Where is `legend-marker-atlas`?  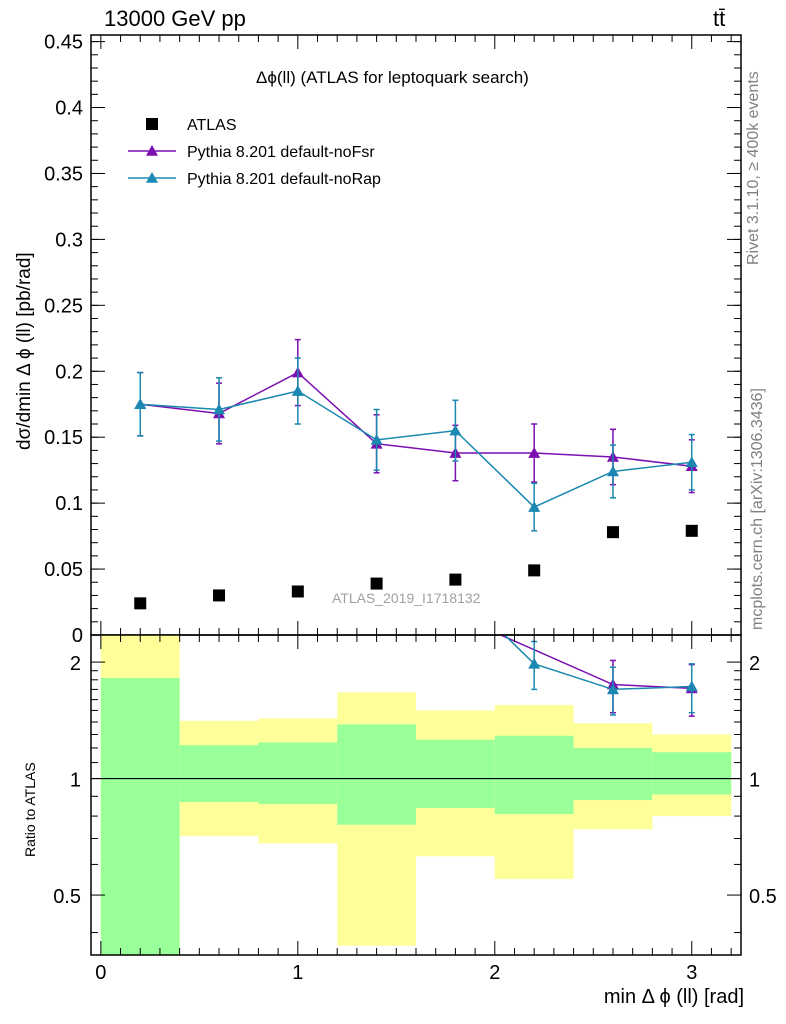
legend-marker-atlas is located at coordinates (152, 124).